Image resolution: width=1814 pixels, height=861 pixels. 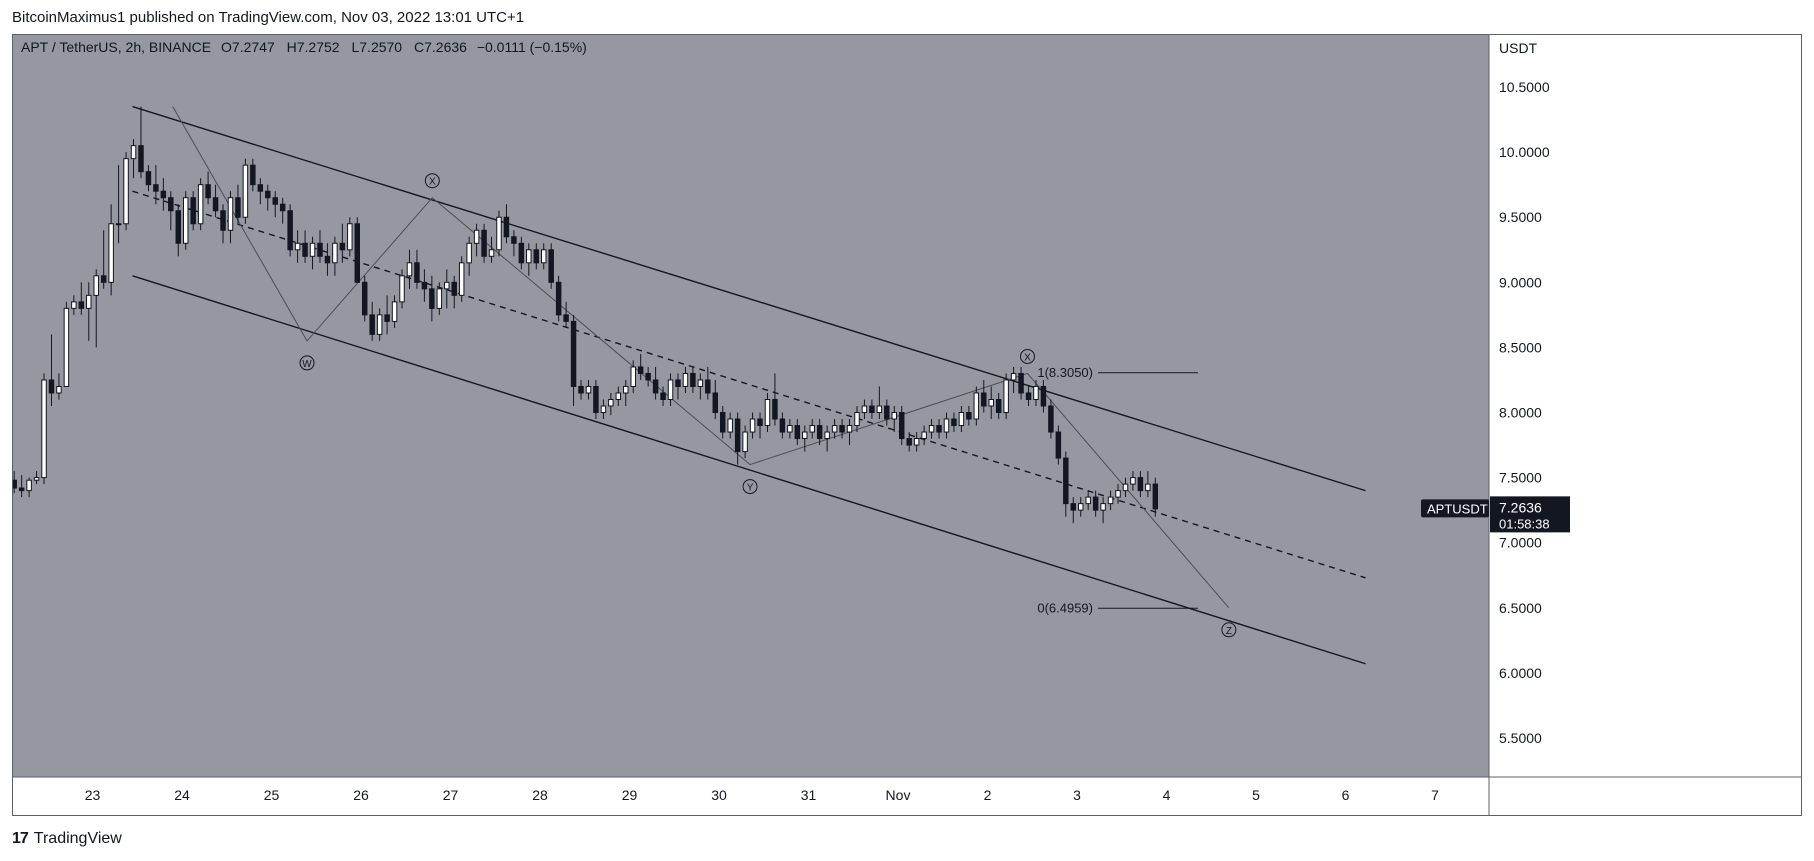 What do you see at coordinates (182, 795) in the screenshot?
I see `x-tick-label: 24` at bounding box center [182, 795].